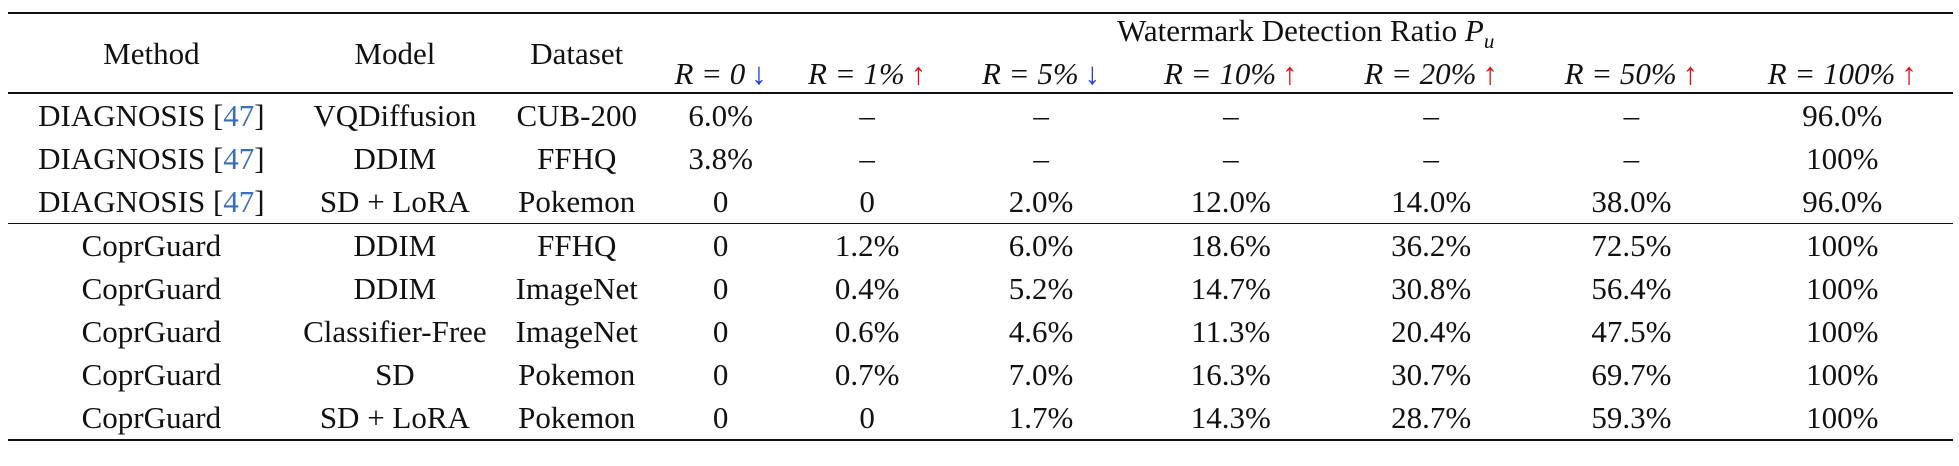 The height and width of the screenshot is (466, 1959). I want to click on header-ratio-1: R = 1% ↑, so click(867, 73).